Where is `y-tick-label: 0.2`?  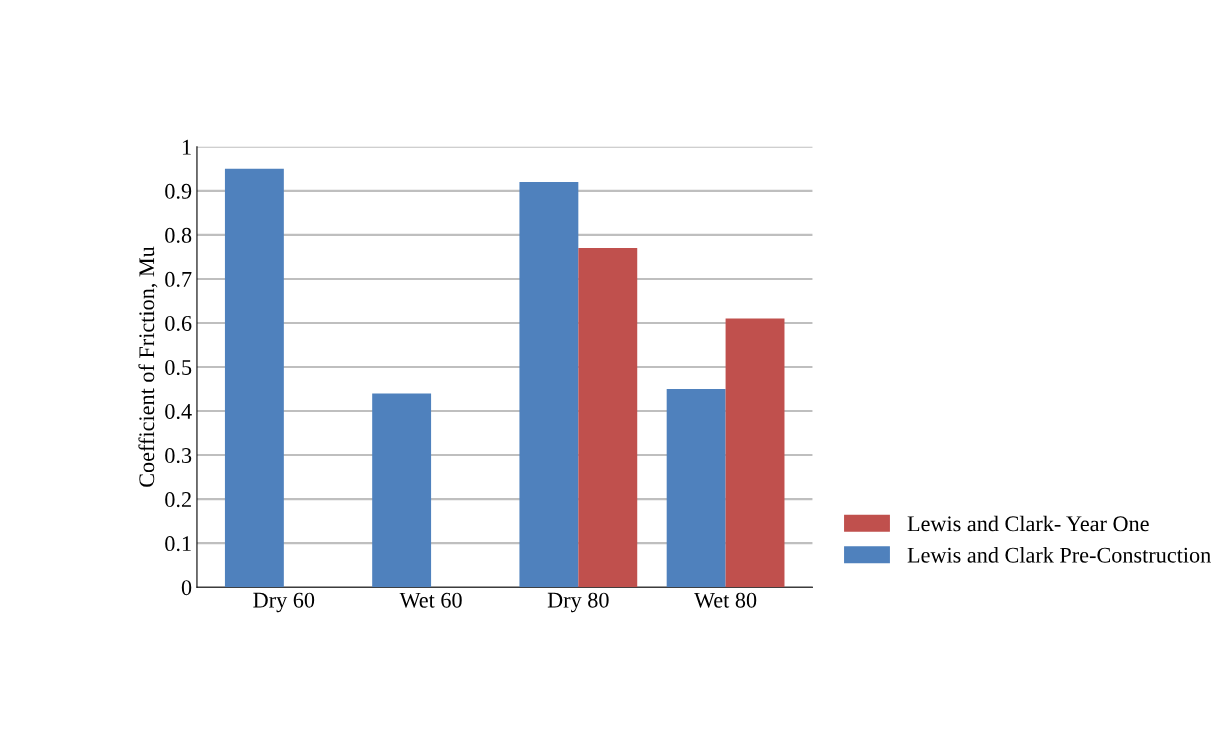
y-tick-label: 0.2 is located at coordinates (178, 500).